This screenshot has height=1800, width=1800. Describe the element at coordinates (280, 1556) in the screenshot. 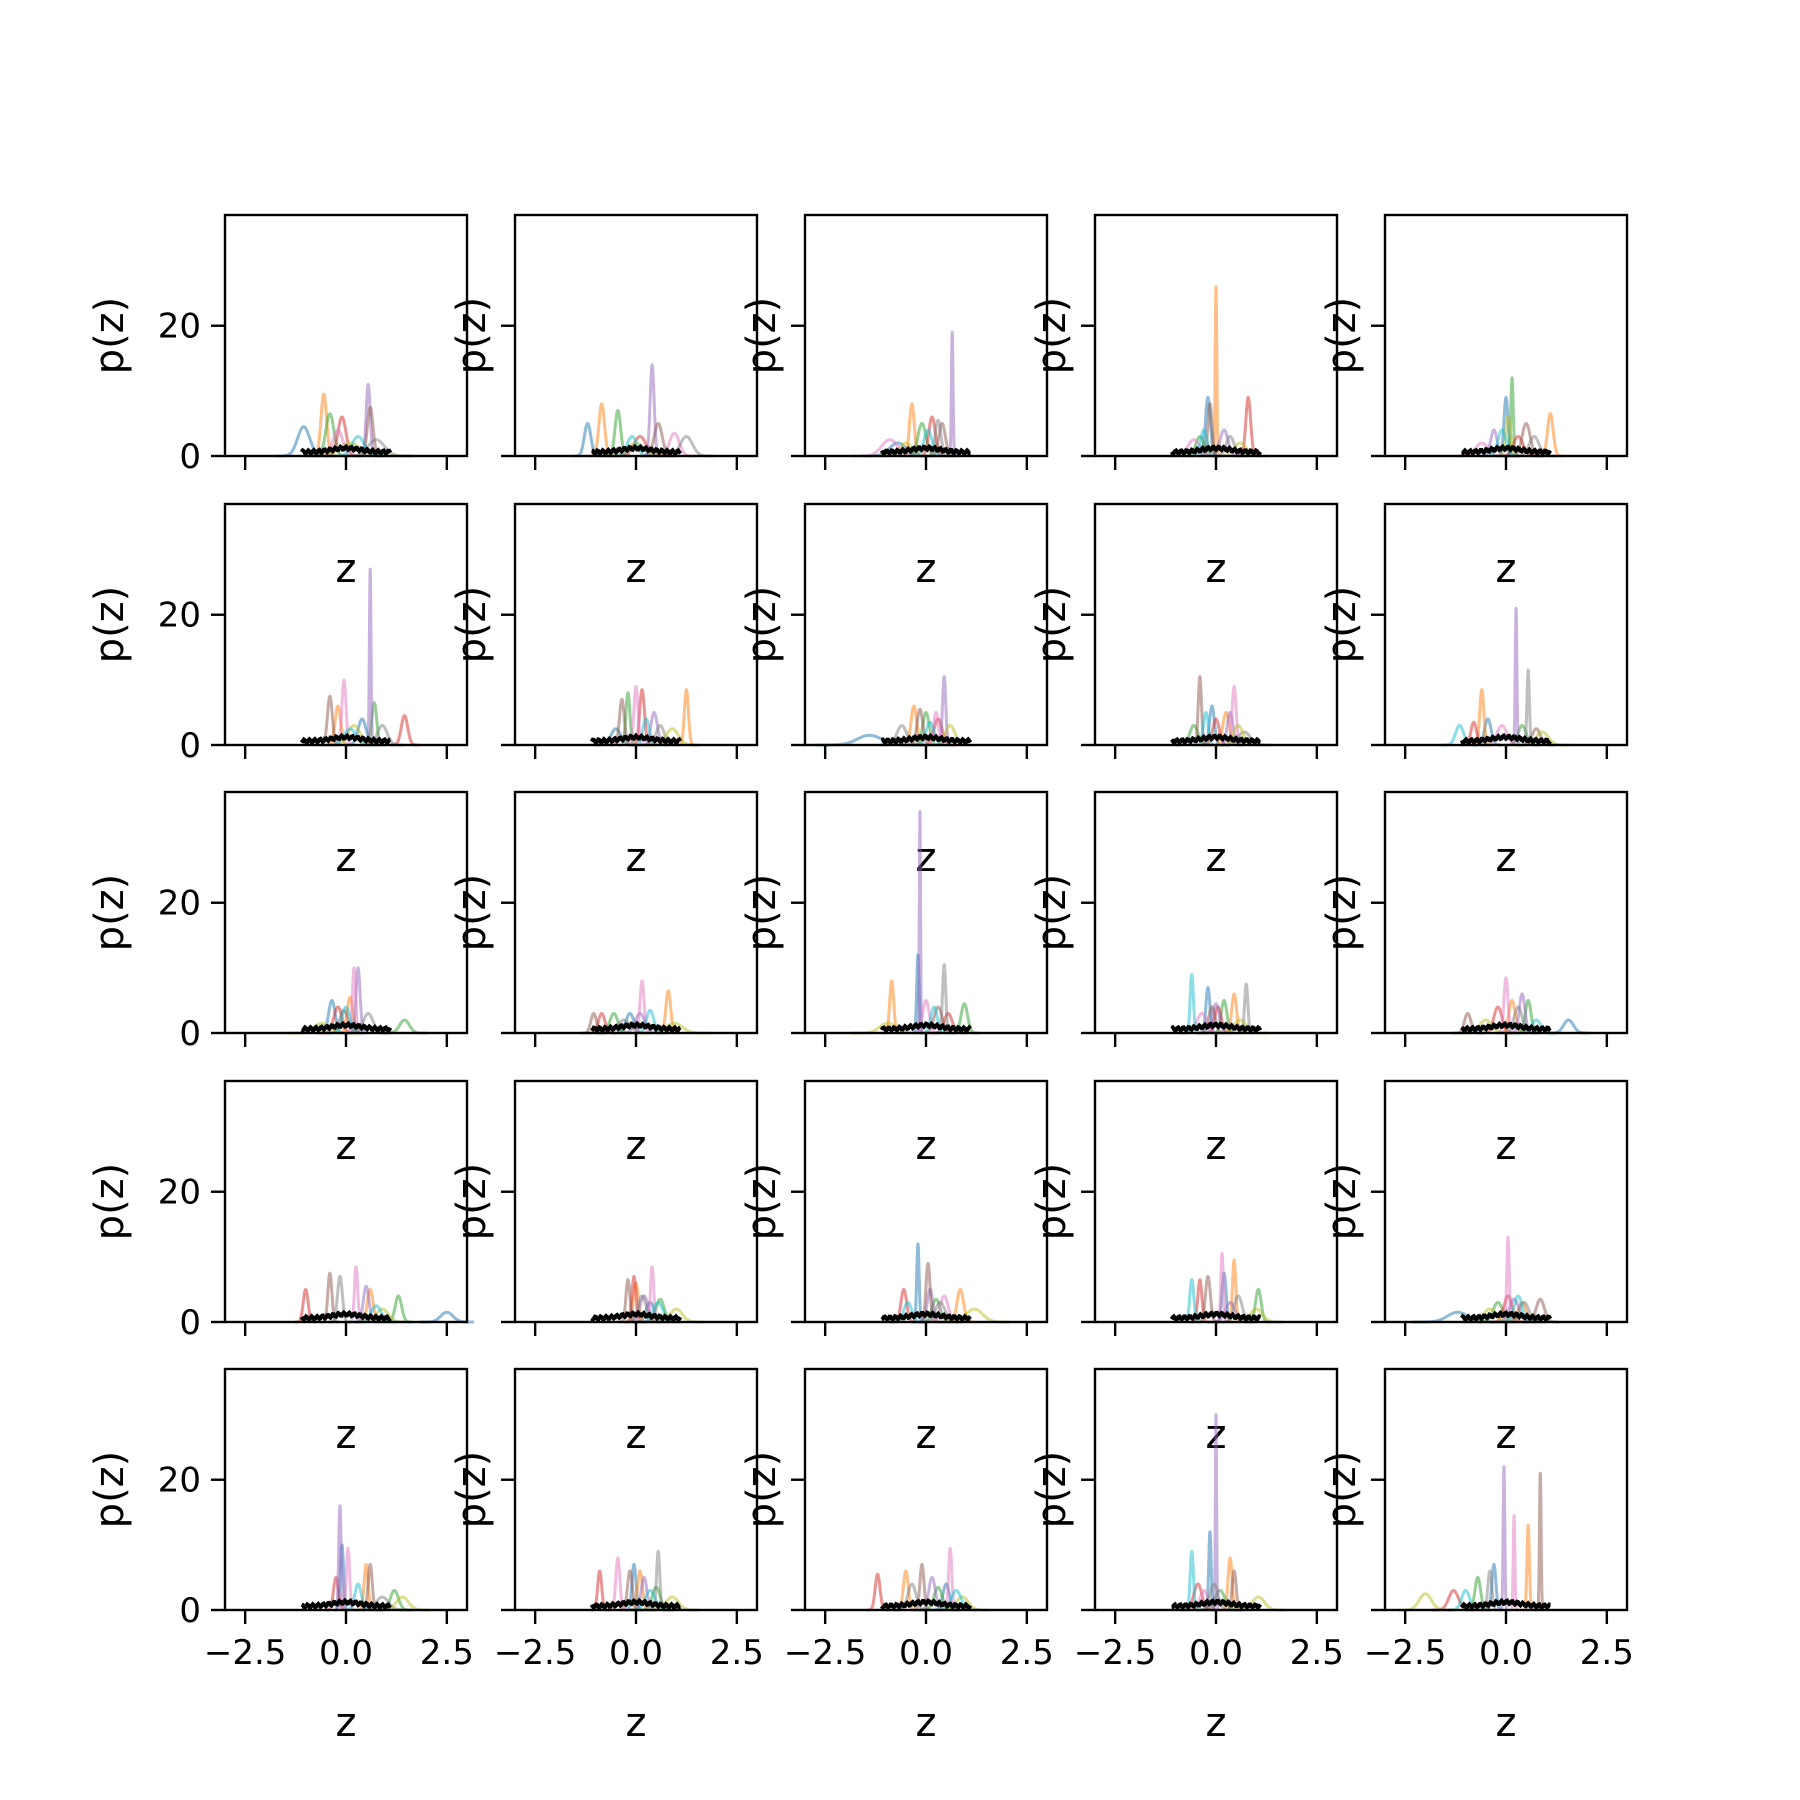

I see `subplot-5-1: −2.5 0.0 2.5 0 20 z p(z)` at that location.